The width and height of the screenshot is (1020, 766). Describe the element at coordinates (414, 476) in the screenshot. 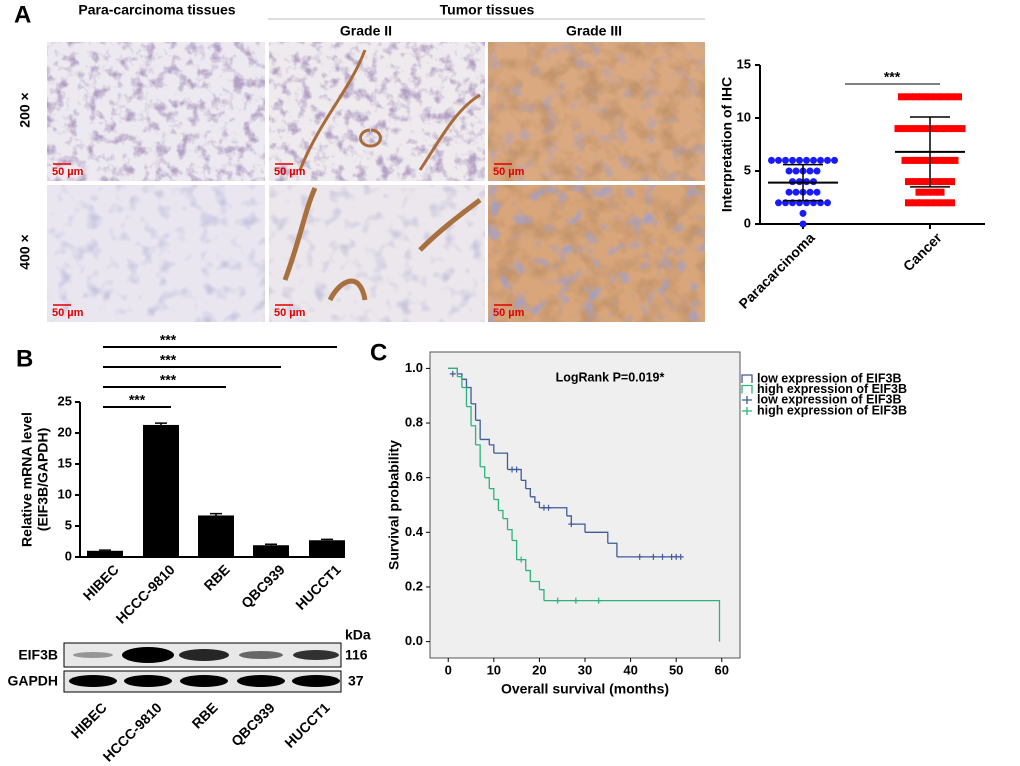

I see `y-tick-label: 0.6` at that location.